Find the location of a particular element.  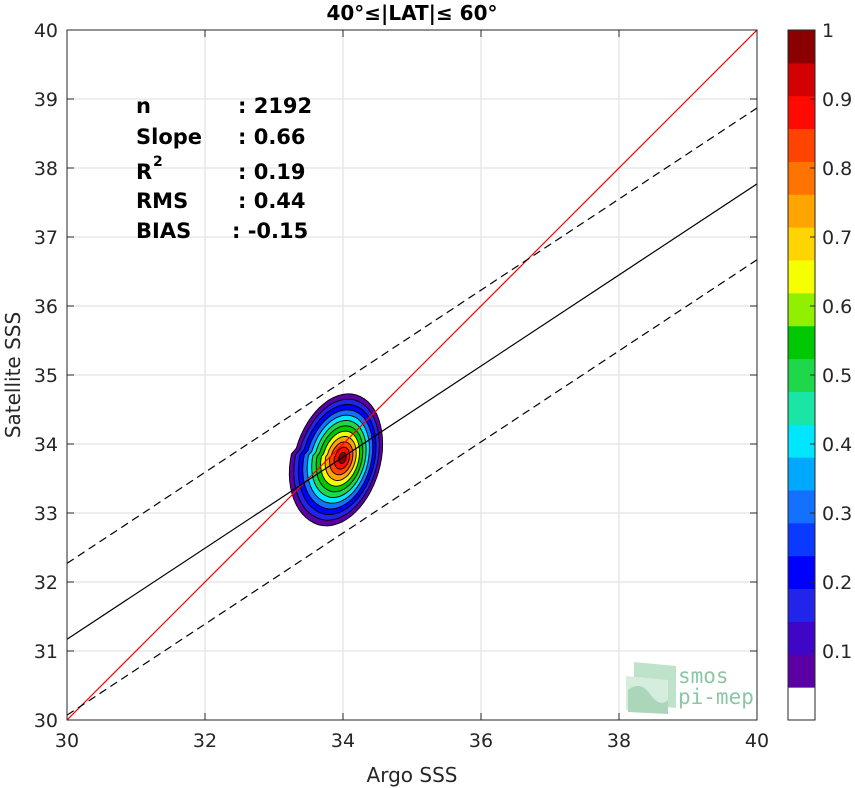

colorbar-tick-label-0.2: 0.2 is located at coordinates (837, 583).